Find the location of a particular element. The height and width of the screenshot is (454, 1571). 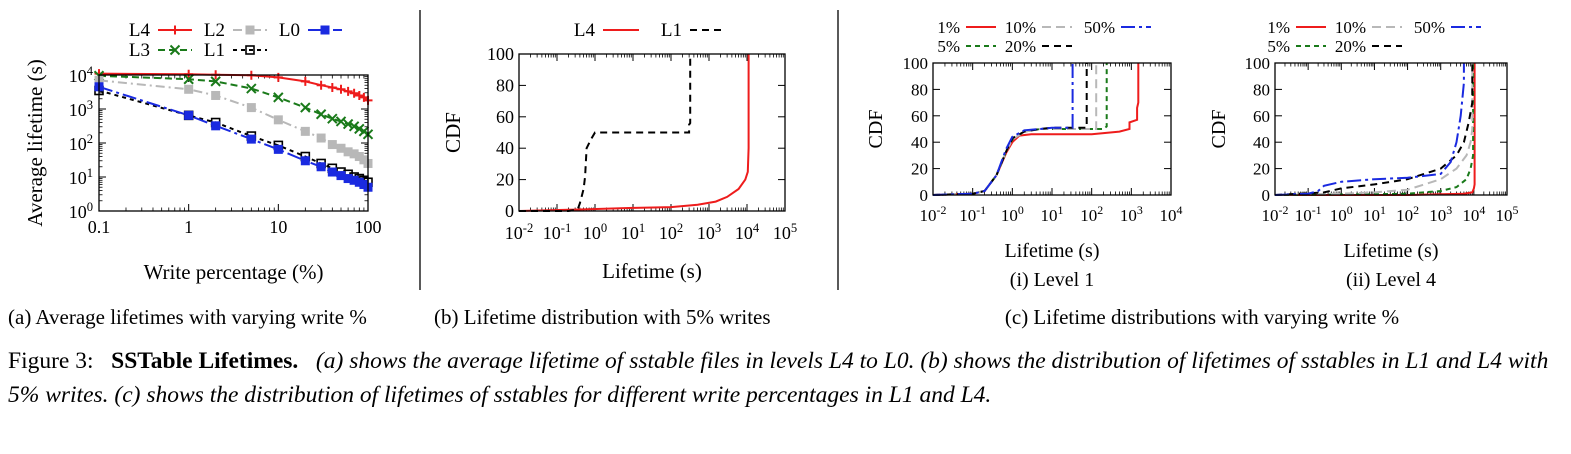

x-tick-label: 10¹ is located at coordinates (633, 232).